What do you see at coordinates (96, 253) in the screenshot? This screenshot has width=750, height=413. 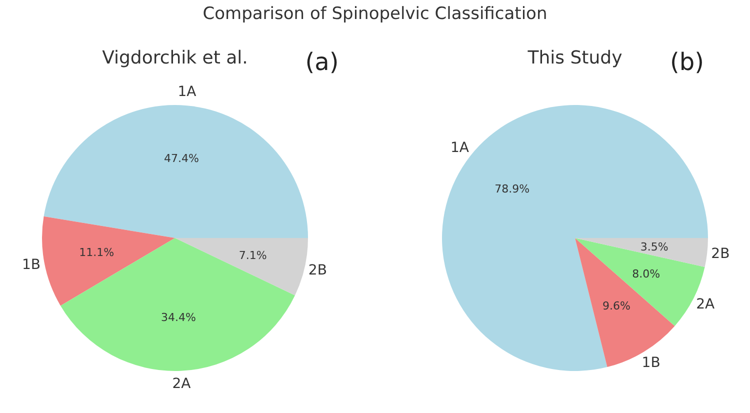 I see `data-label: 11.1%` at bounding box center [96, 253].